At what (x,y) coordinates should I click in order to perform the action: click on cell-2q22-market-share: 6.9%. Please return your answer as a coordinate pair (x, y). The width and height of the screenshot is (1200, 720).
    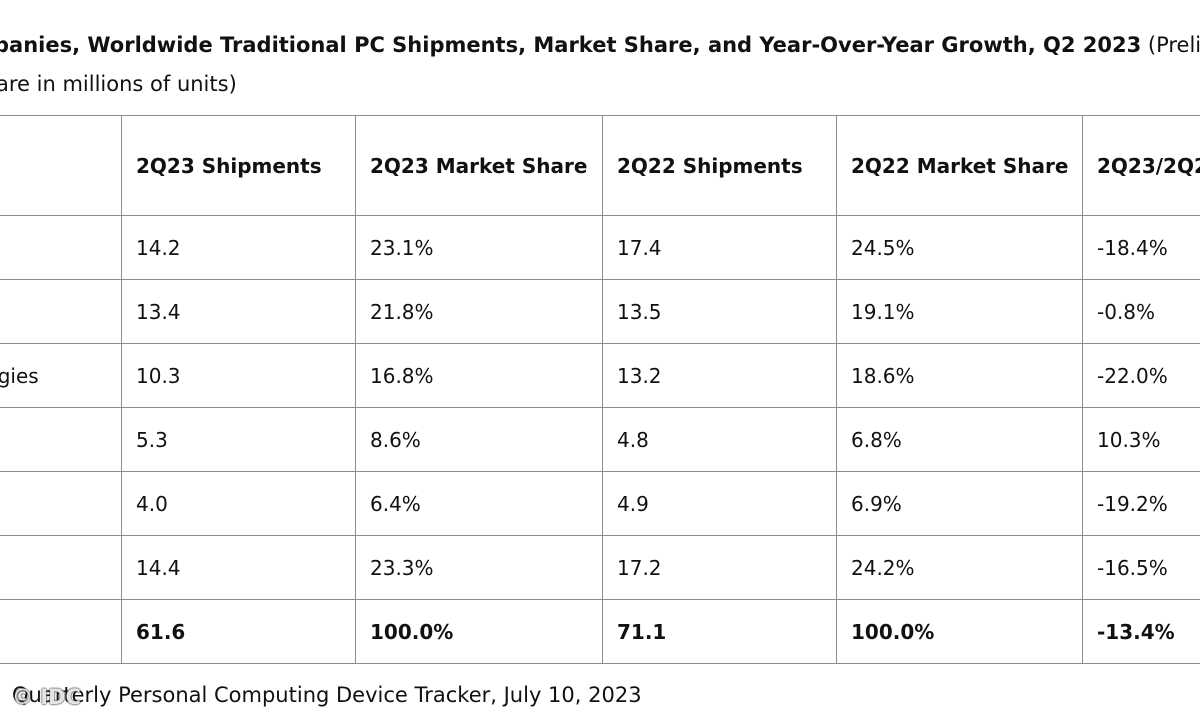
    Looking at the image, I should click on (959, 503).